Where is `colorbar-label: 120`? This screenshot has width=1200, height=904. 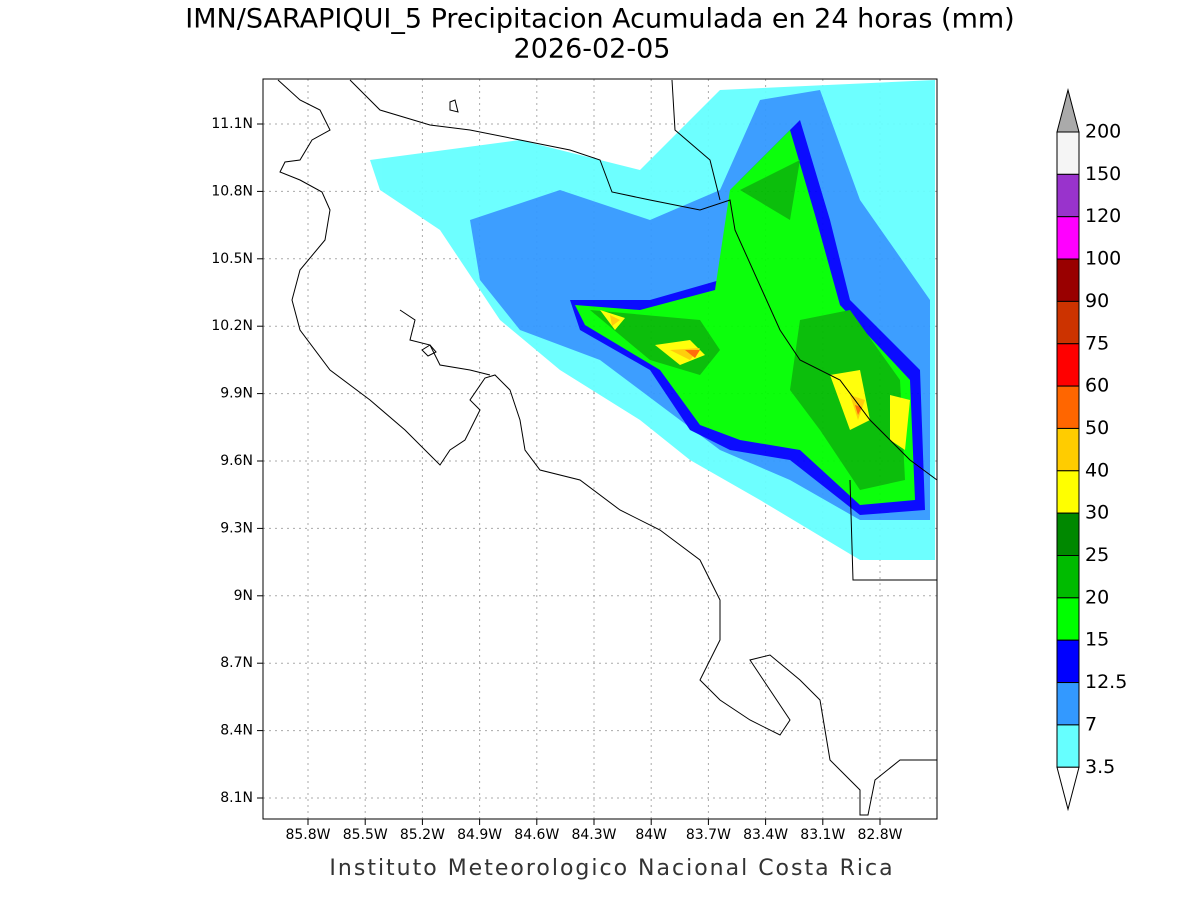
colorbar-label: 120 is located at coordinates (1103, 216).